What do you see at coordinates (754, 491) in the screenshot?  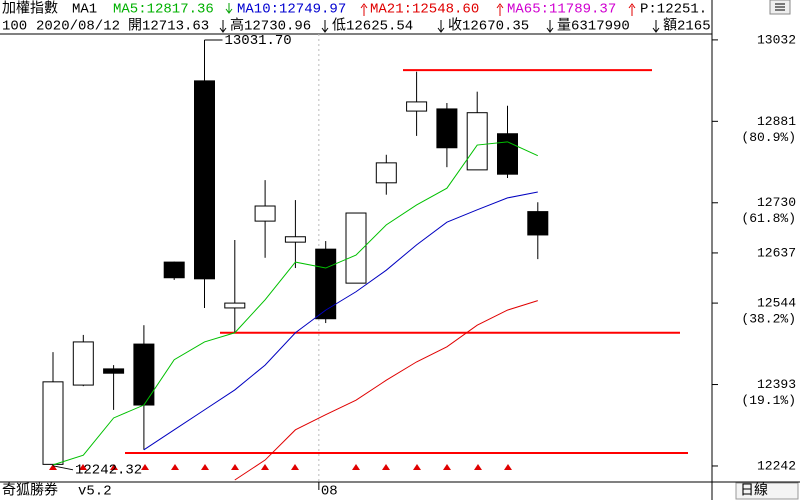 I see `interval: 日線` at bounding box center [754, 491].